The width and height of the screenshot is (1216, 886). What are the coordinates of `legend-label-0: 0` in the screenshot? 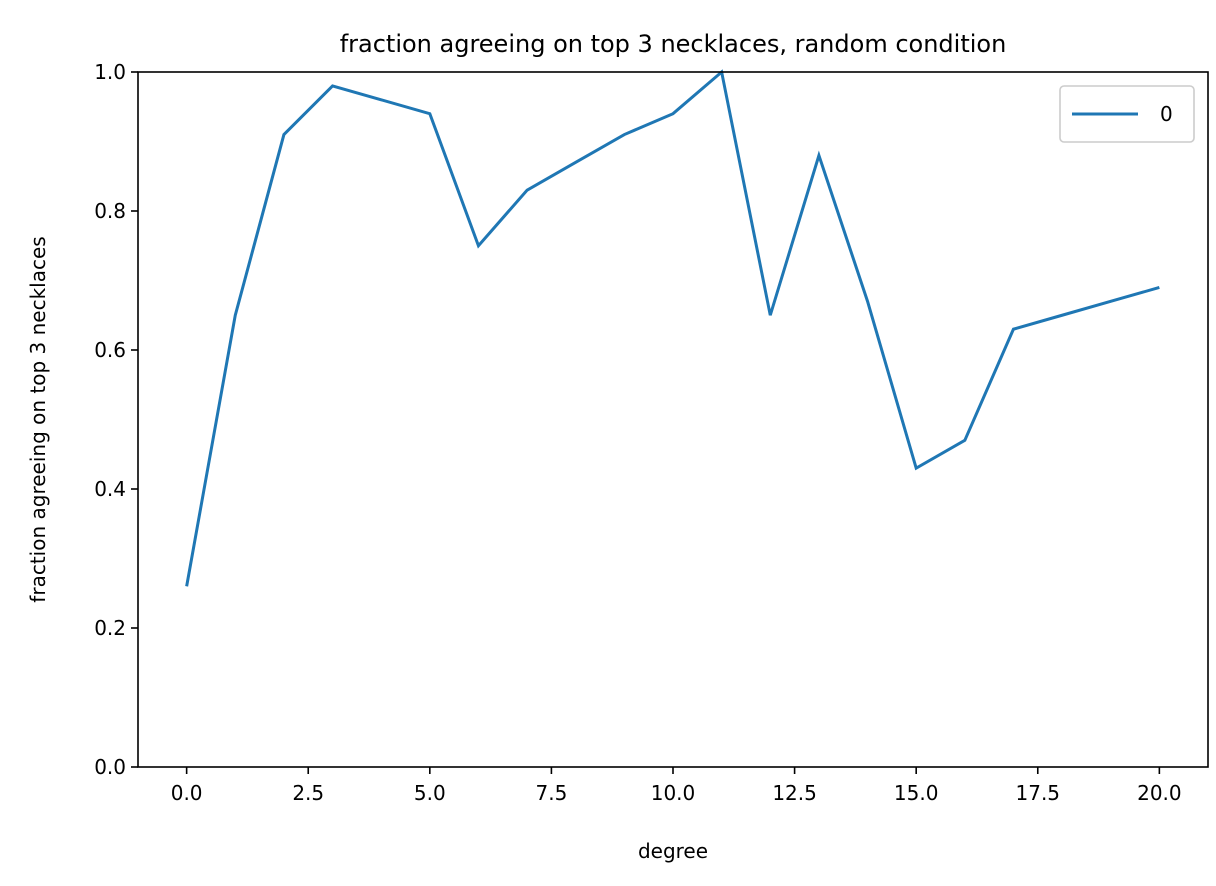 It's located at (1166, 114).